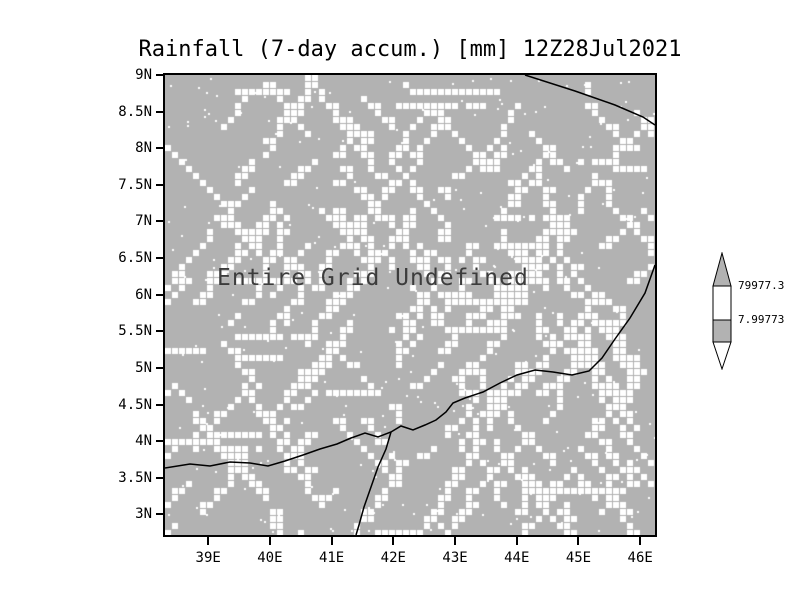  Describe the element at coordinates (135, 111) in the screenshot. I see `y-axis-label: 8.5N` at that location.